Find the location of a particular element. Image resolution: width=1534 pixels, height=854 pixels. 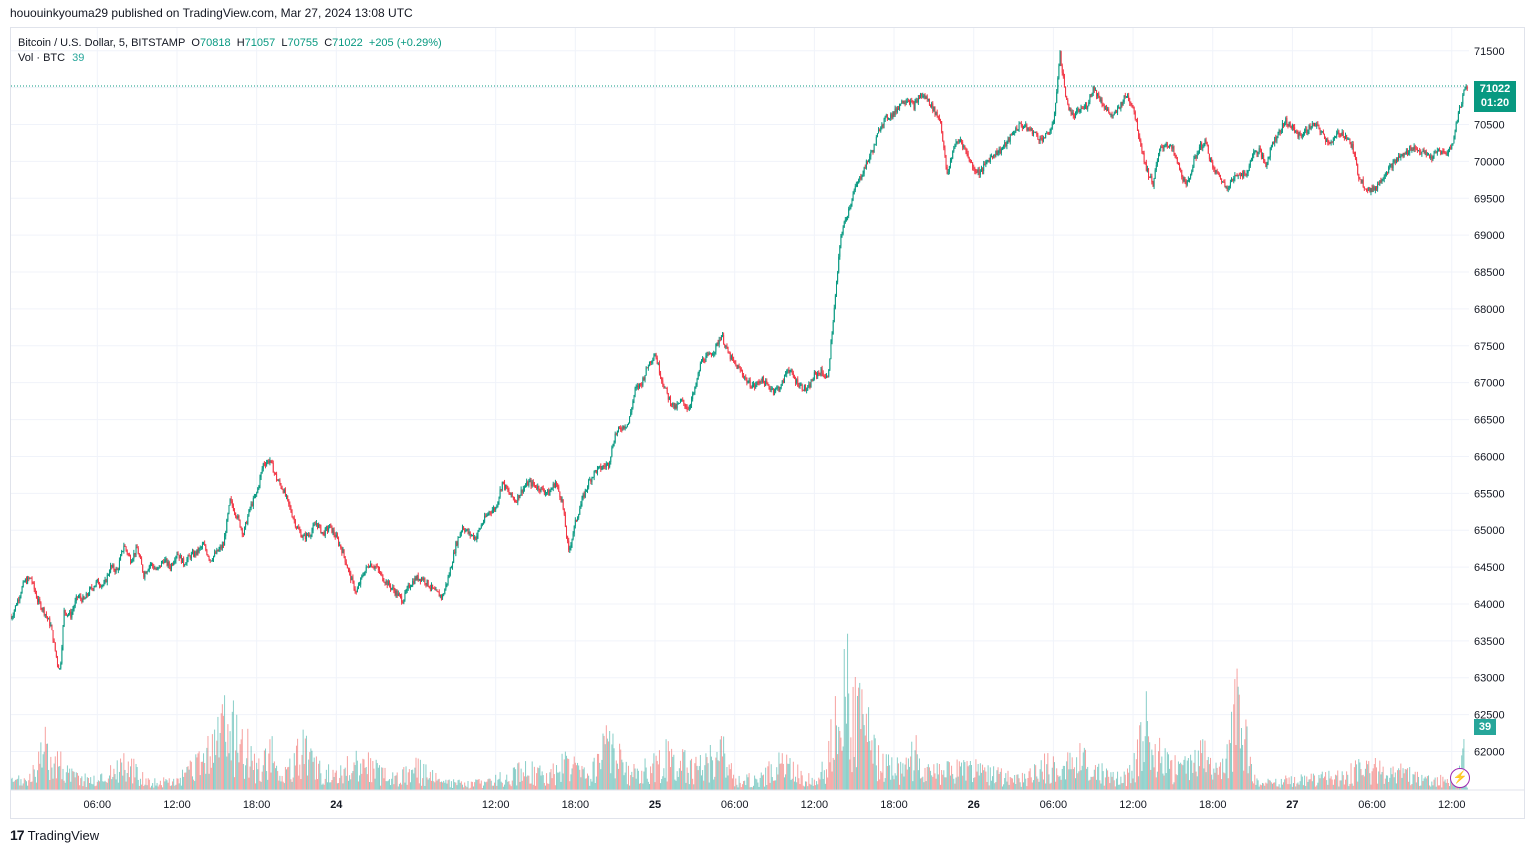

last-price-value: 71022 is located at coordinates (1495, 89).